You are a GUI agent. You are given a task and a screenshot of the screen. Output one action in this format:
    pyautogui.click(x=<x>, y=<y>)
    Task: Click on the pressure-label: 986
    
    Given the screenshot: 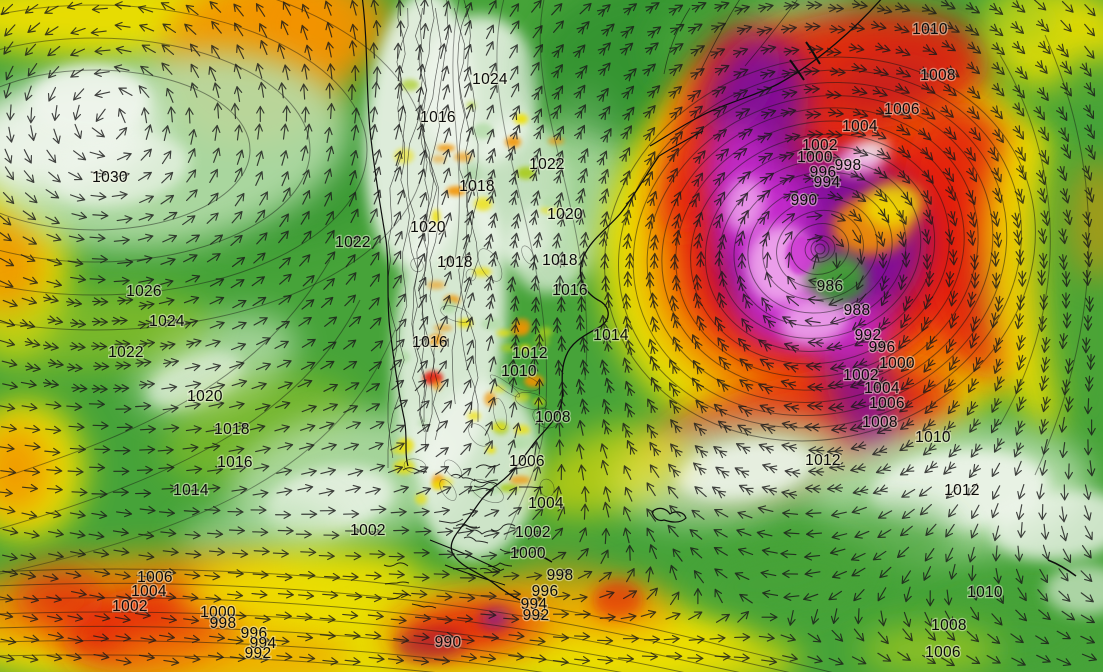 What is the action you would take?
    pyautogui.click(x=830, y=286)
    